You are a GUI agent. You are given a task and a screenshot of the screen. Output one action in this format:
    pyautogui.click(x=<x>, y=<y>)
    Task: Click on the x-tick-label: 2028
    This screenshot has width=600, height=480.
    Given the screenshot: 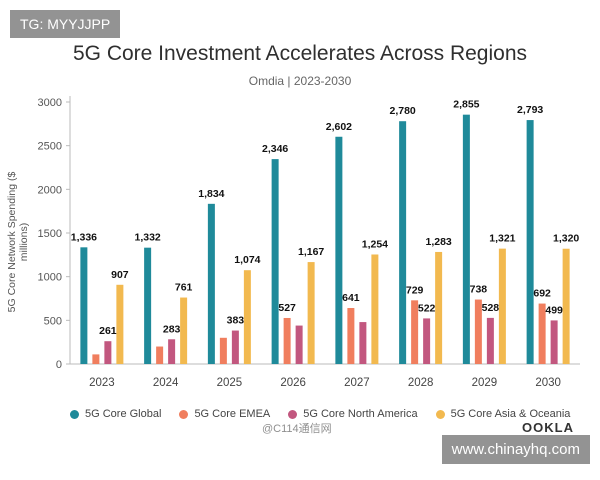 What is the action you would take?
    pyautogui.click(x=421, y=383)
    